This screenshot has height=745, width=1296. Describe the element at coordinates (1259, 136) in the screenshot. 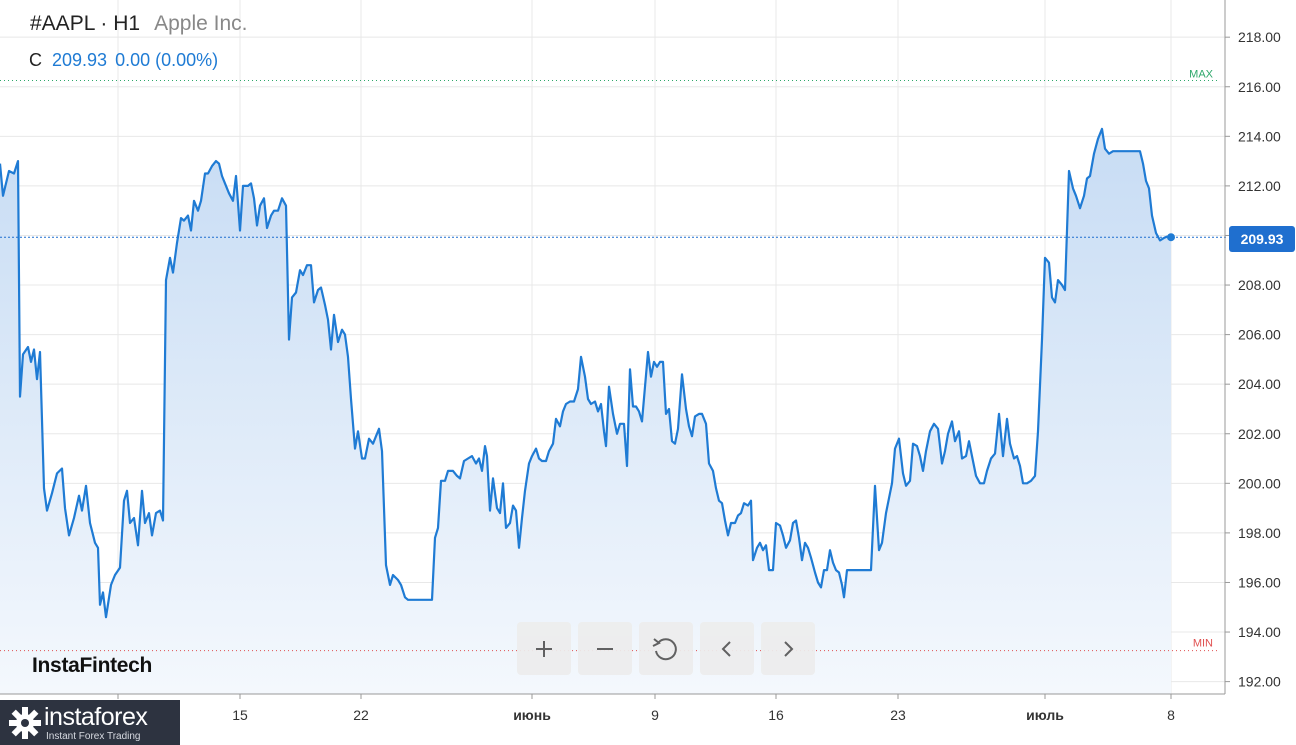

I see `y-tick-label: 214.00` at that location.